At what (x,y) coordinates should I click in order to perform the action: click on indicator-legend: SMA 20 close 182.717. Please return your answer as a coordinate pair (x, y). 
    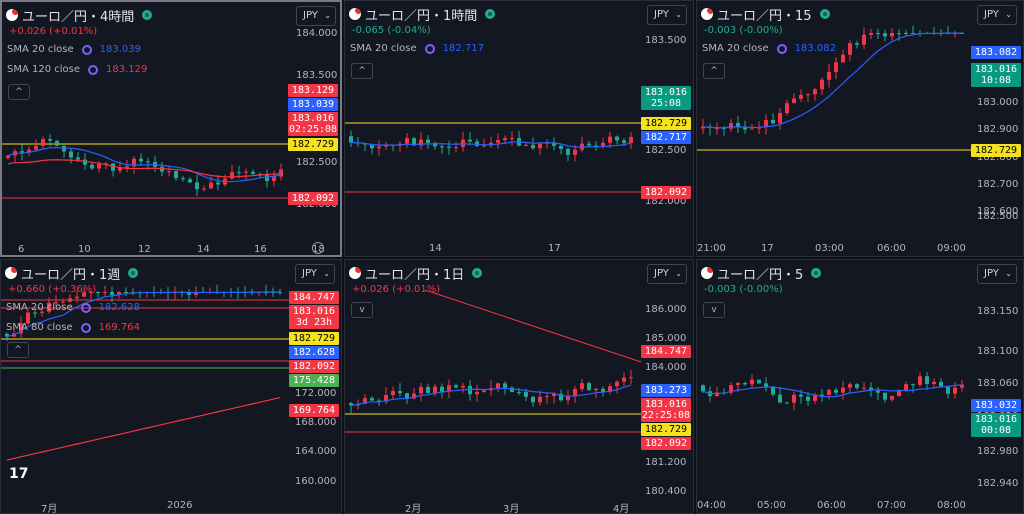
    Looking at the image, I should click on (417, 48).